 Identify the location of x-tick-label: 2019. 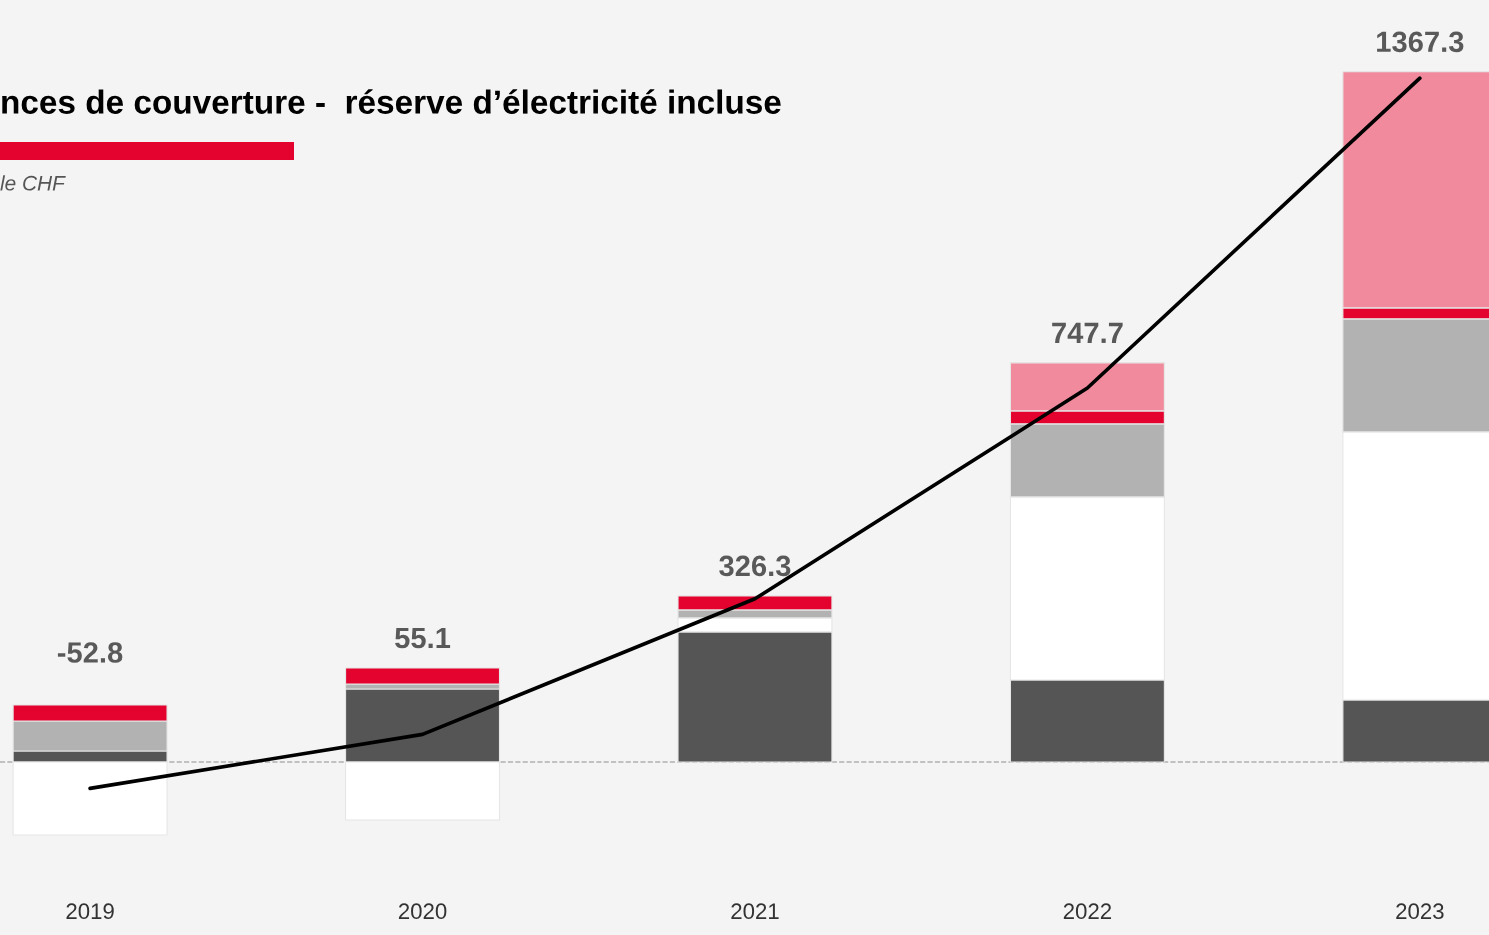
(90, 911).